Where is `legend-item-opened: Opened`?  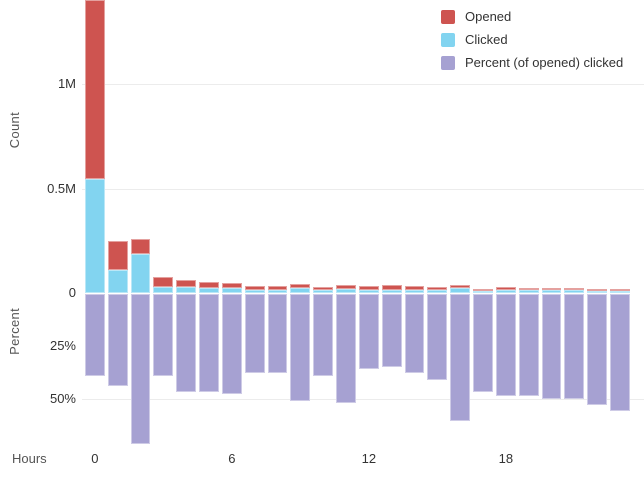 legend-item-opened: Opened is located at coordinates (532, 16).